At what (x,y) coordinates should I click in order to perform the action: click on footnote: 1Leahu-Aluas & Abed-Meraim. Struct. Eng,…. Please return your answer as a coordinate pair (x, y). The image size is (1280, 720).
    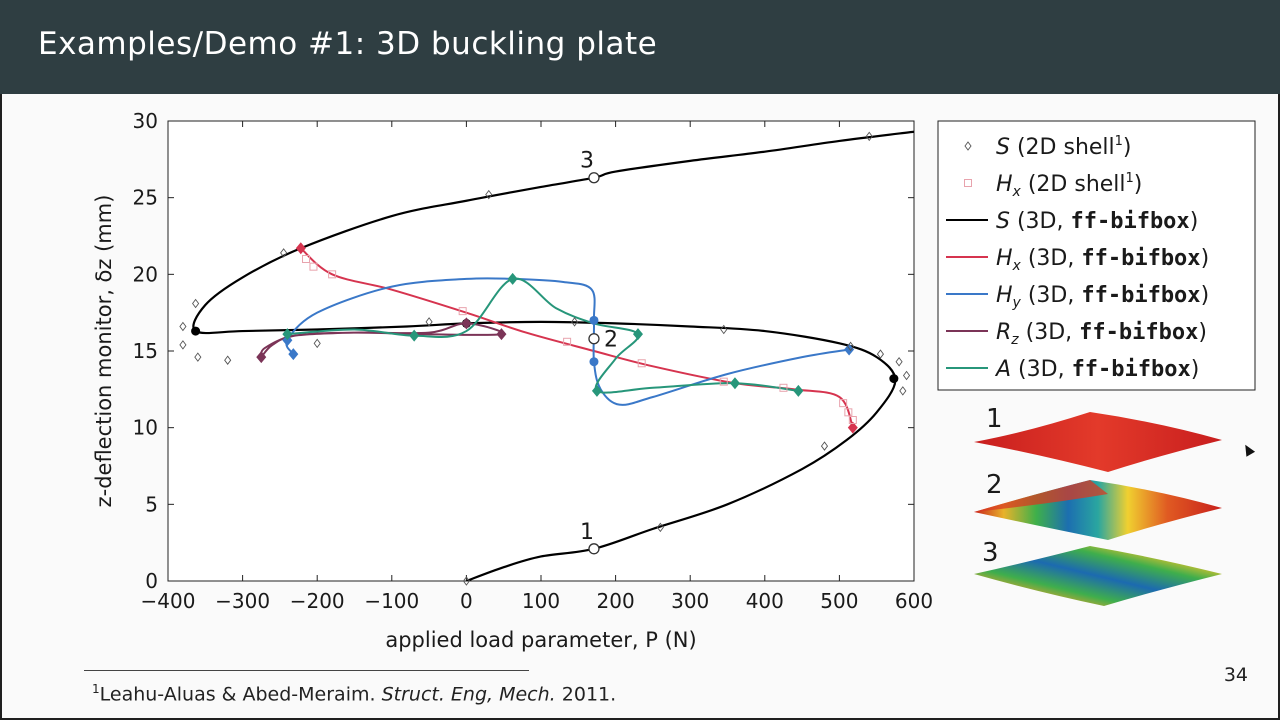
    Looking at the image, I should click on (354, 693).